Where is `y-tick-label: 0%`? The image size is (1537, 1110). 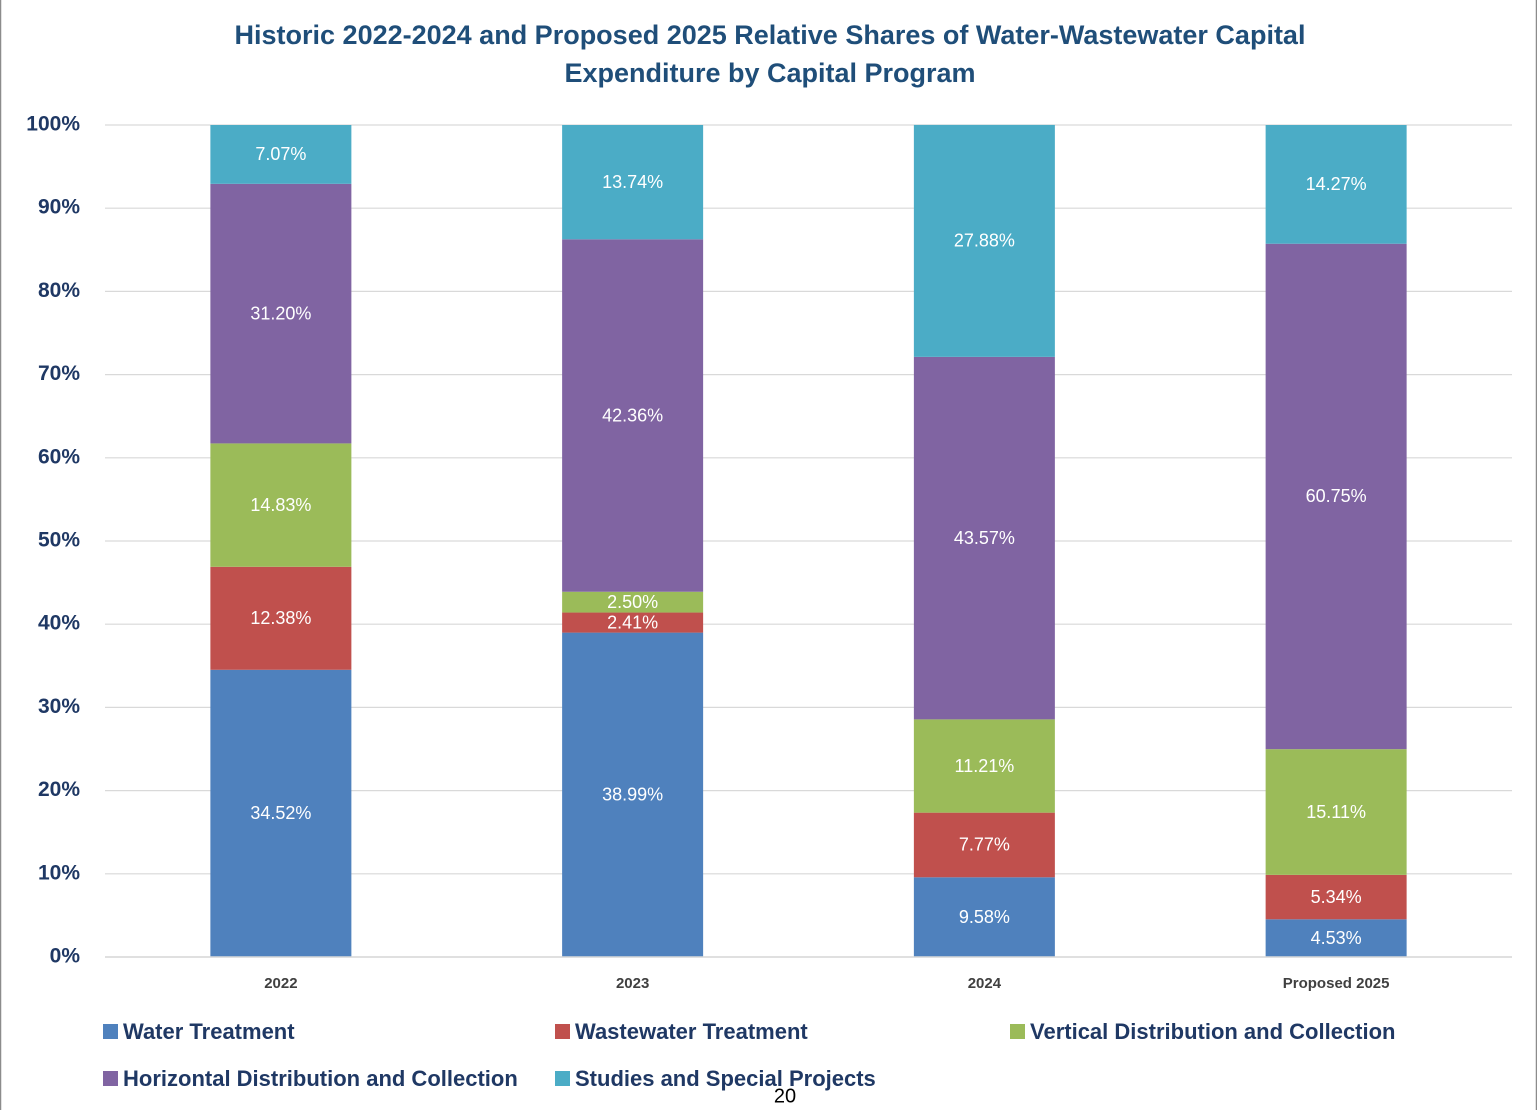 y-tick-label: 0% is located at coordinates (65, 956).